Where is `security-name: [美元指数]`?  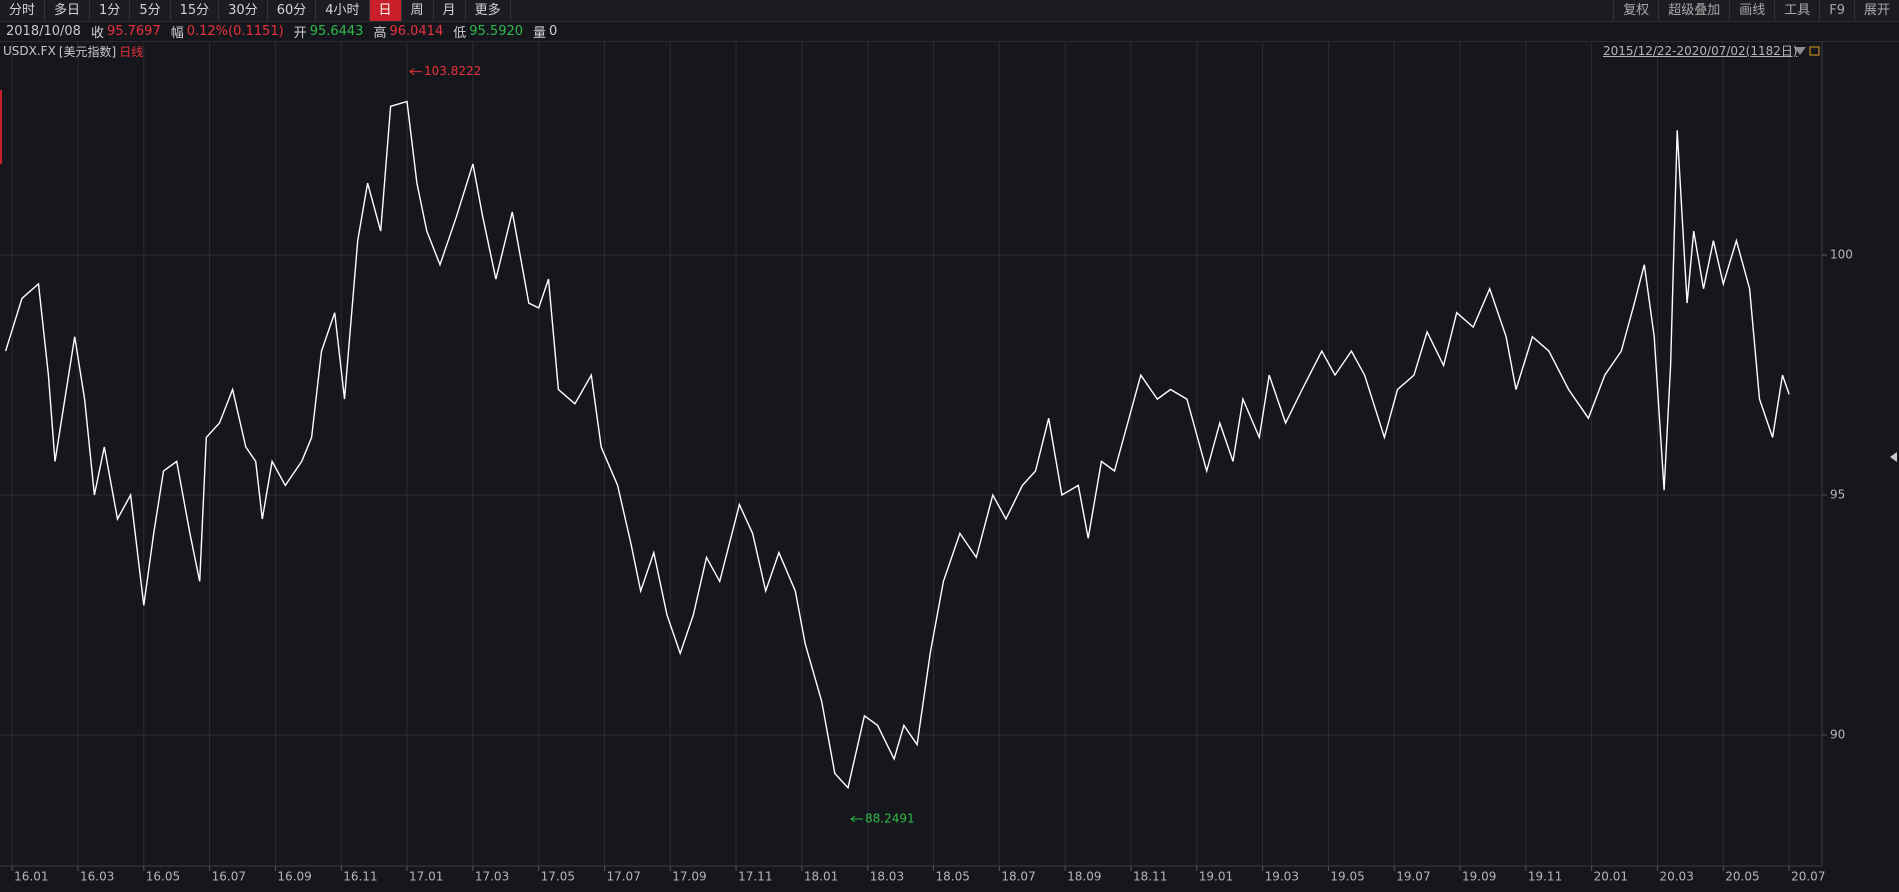
security-name: [美元指数] is located at coordinates (87, 51).